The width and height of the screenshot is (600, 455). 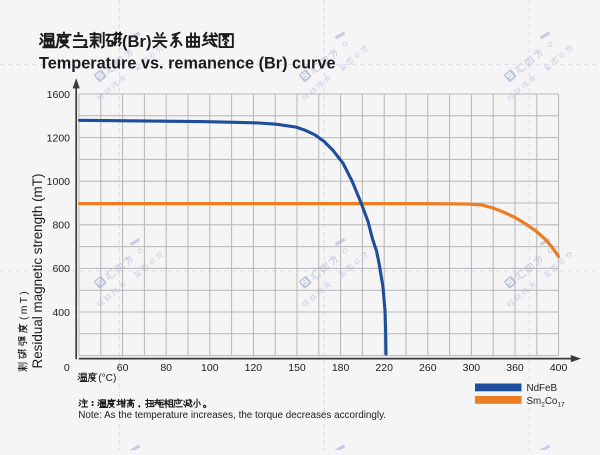 I want to click on svg-text: 260, so click(x=428, y=368).